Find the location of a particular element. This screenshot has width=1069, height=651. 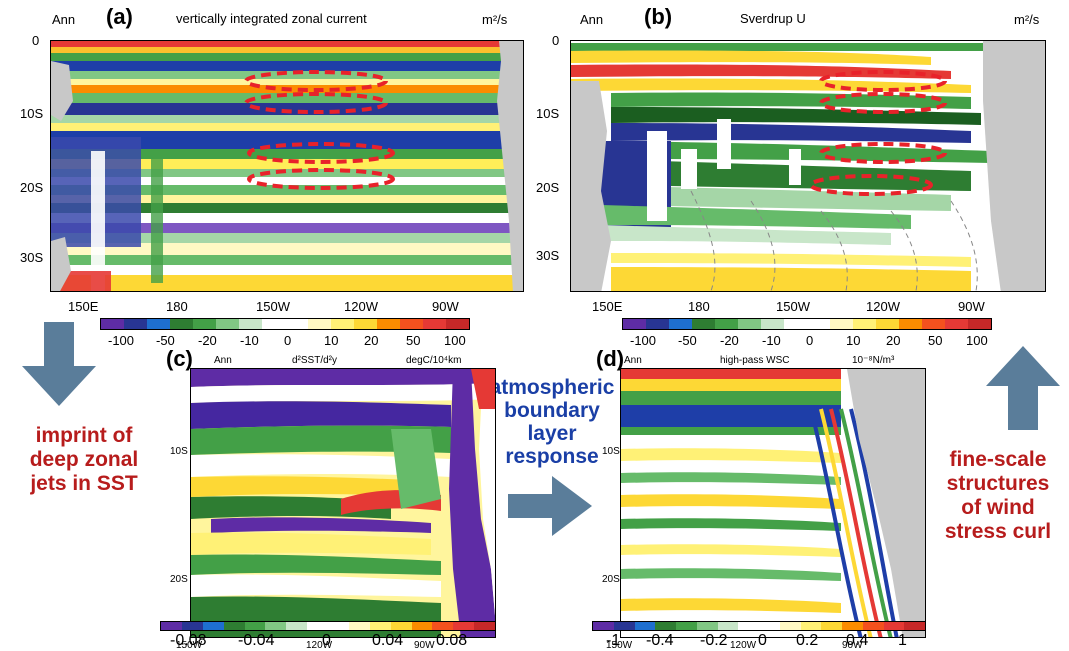

annotation-line: stress curl is located at coordinates (998, 531).